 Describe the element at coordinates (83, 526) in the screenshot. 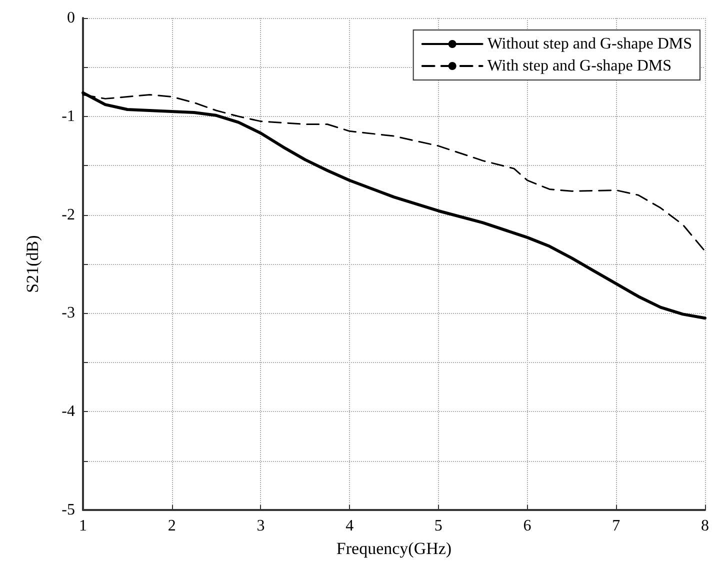

I see `x-tick-label: 1` at that location.